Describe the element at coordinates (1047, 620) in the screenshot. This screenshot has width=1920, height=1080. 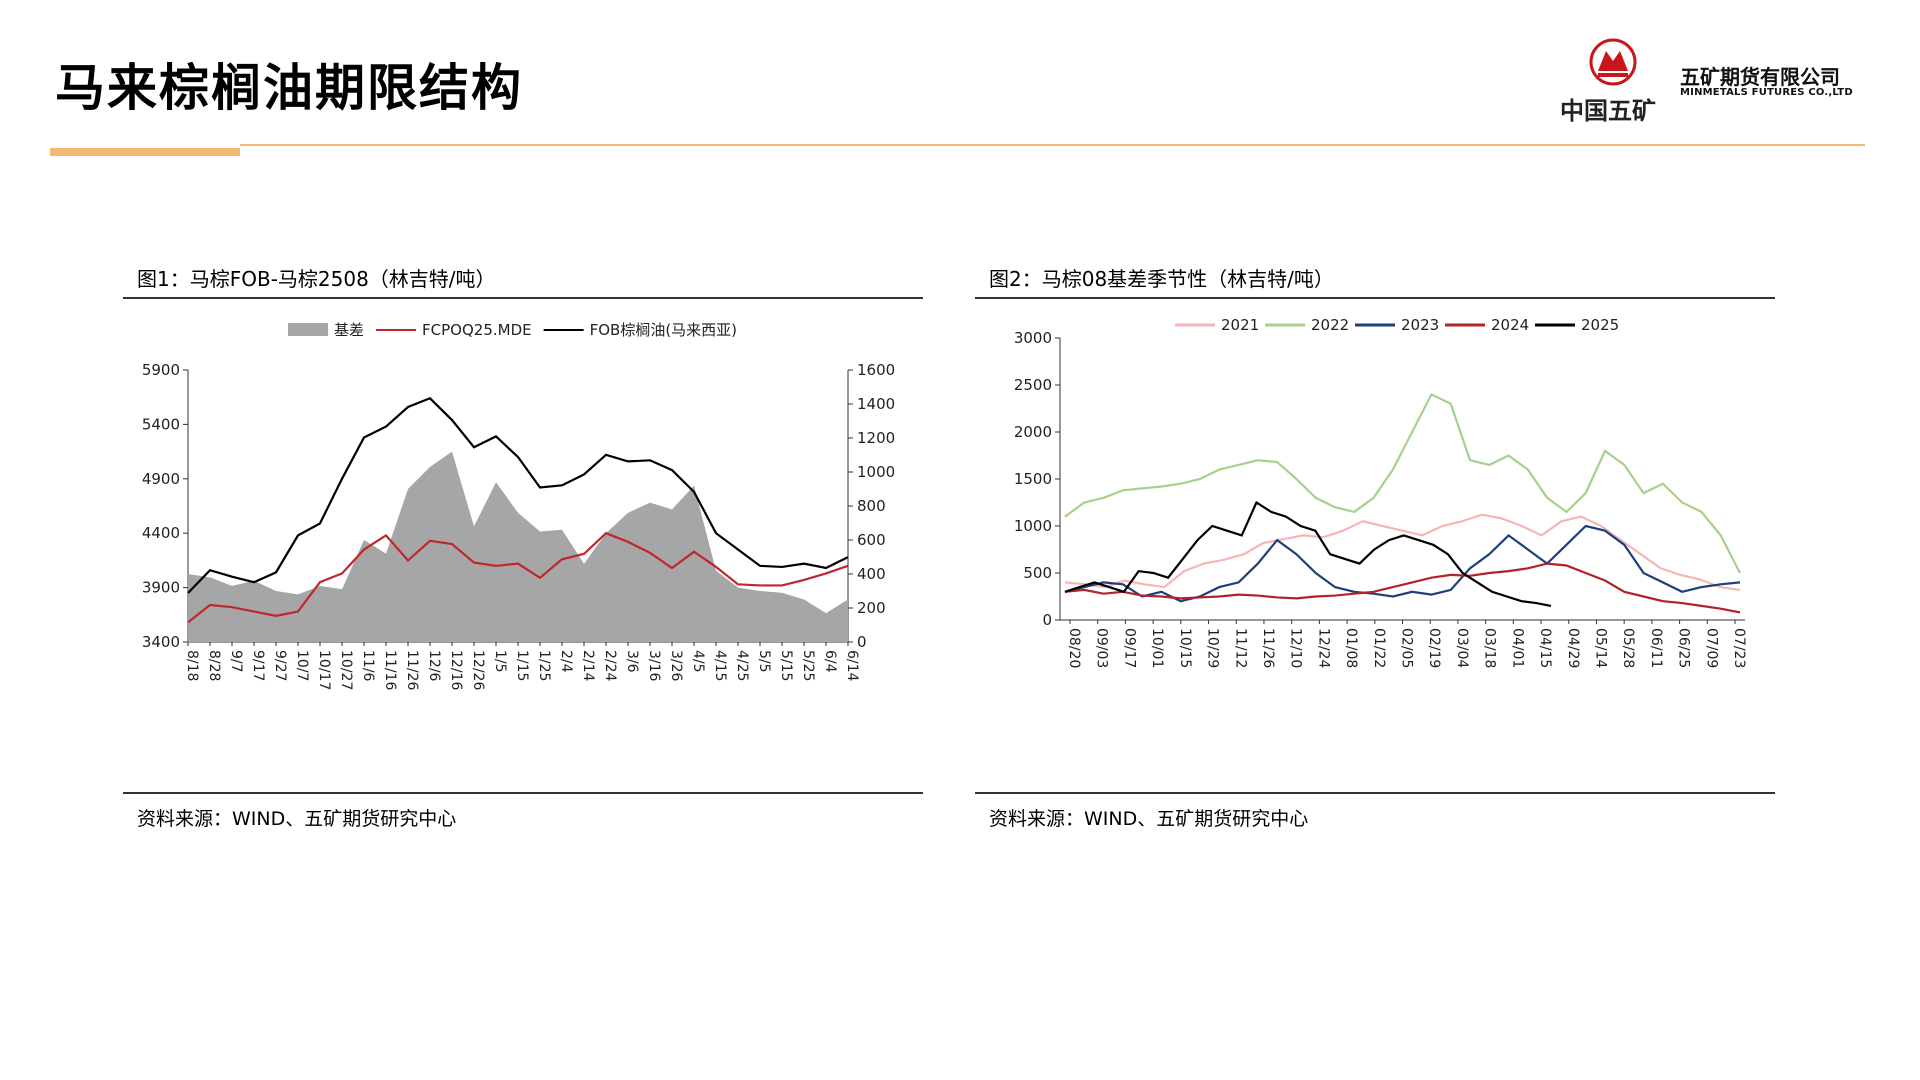
I see `y-tick-label: 0` at that location.